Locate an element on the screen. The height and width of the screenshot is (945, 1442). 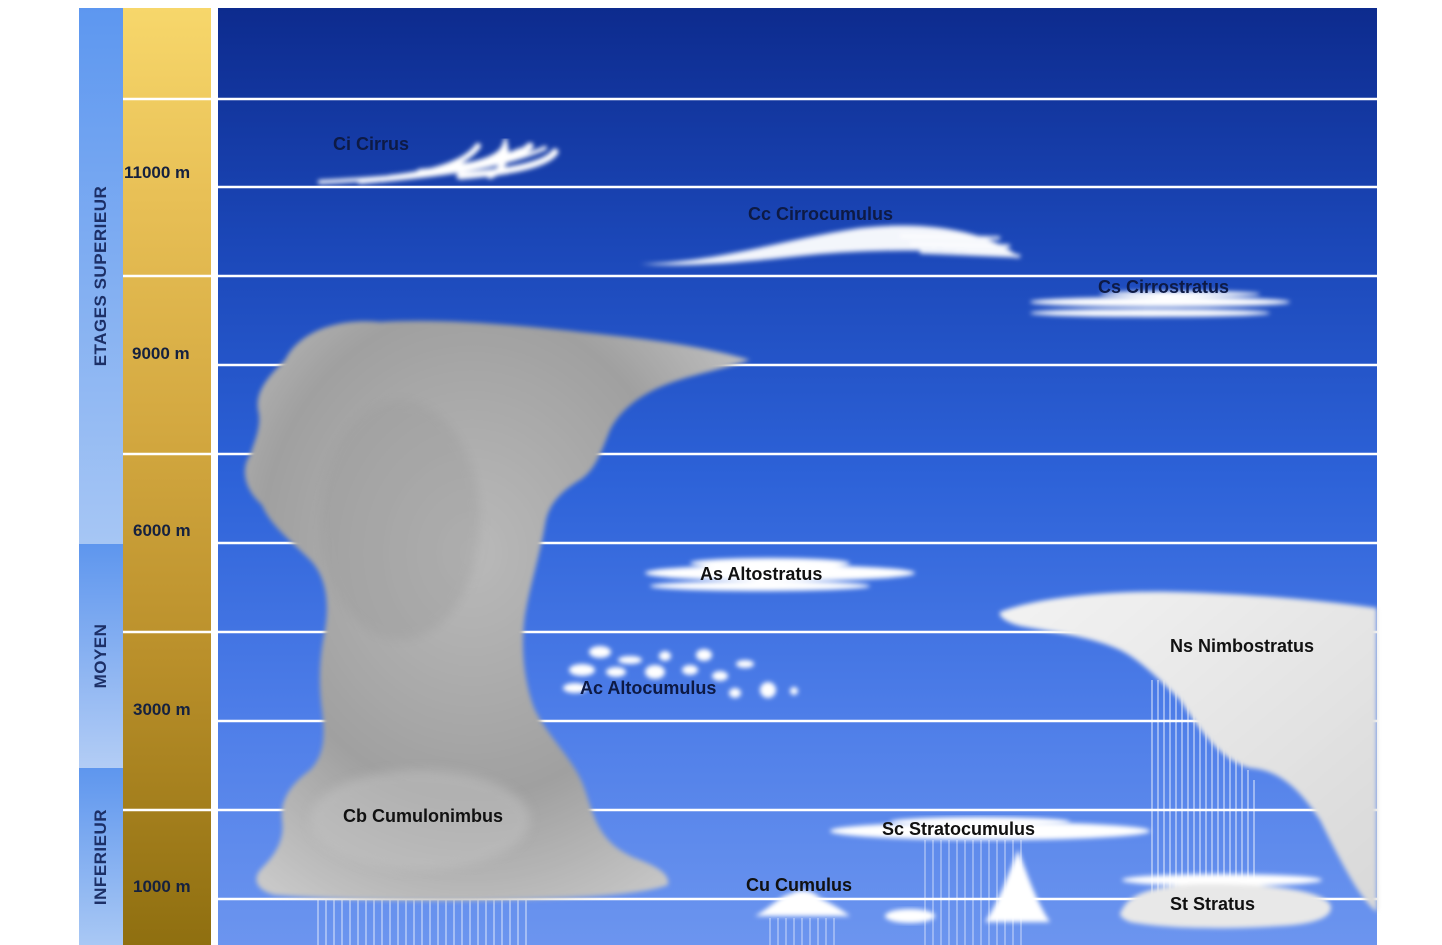
altocumulus-cloud-shape is located at coordinates (680, 672).